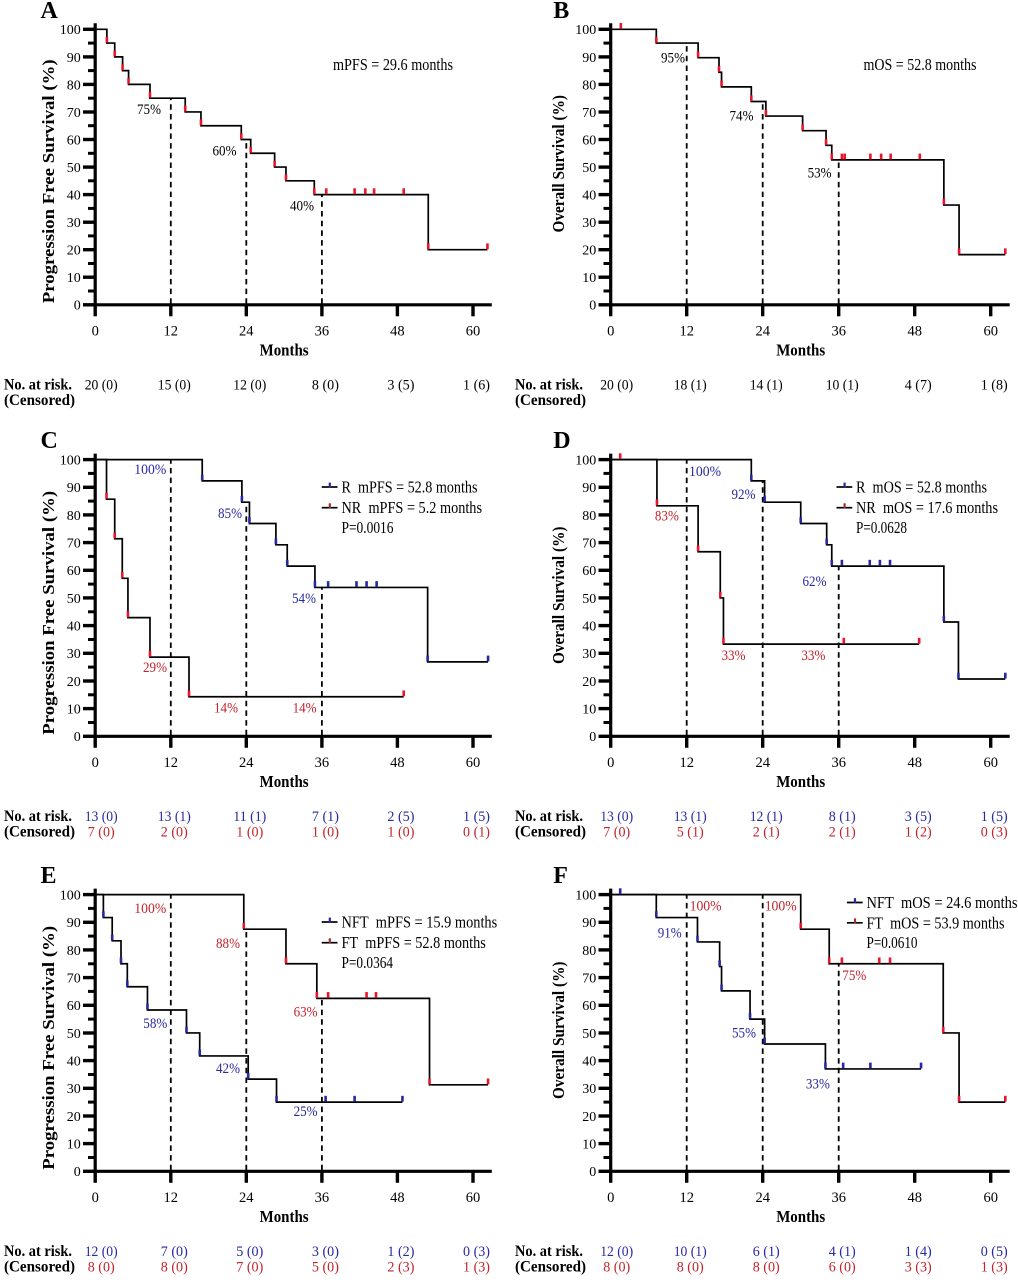 This screenshot has width=1018, height=1280. What do you see at coordinates (744, 495) in the screenshot?
I see `svg-text: 92%` at bounding box center [744, 495].